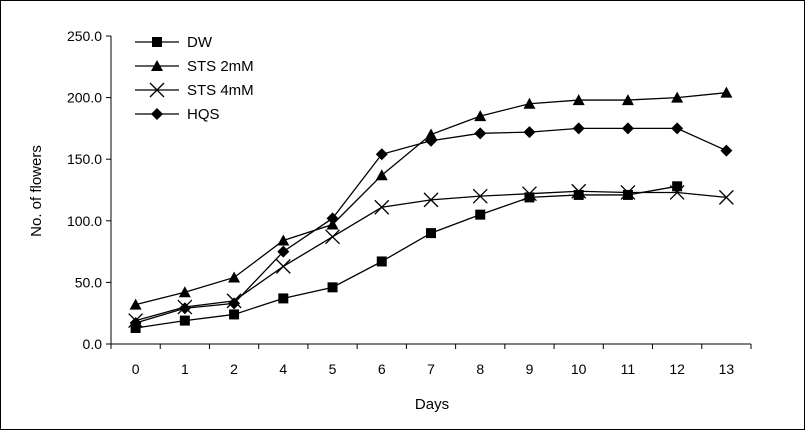 The image size is (805, 430). What do you see at coordinates (84, 221) in the screenshot?
I see `y-tick-label: 100.0` at bounding box center [84, 221].